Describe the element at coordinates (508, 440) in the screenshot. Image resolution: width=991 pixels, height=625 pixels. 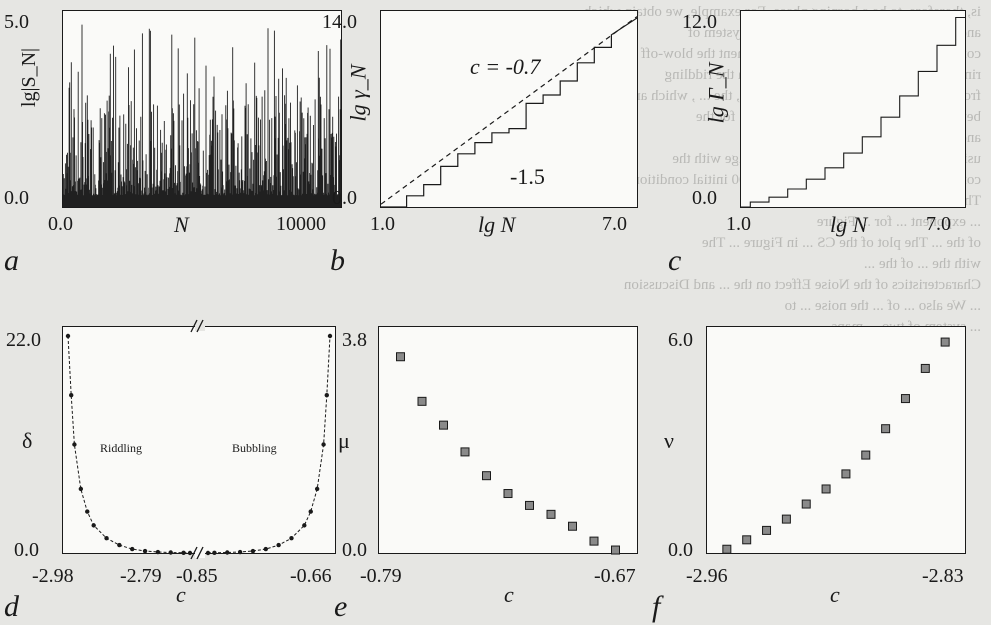
I see `panel-e-frame` at that location.